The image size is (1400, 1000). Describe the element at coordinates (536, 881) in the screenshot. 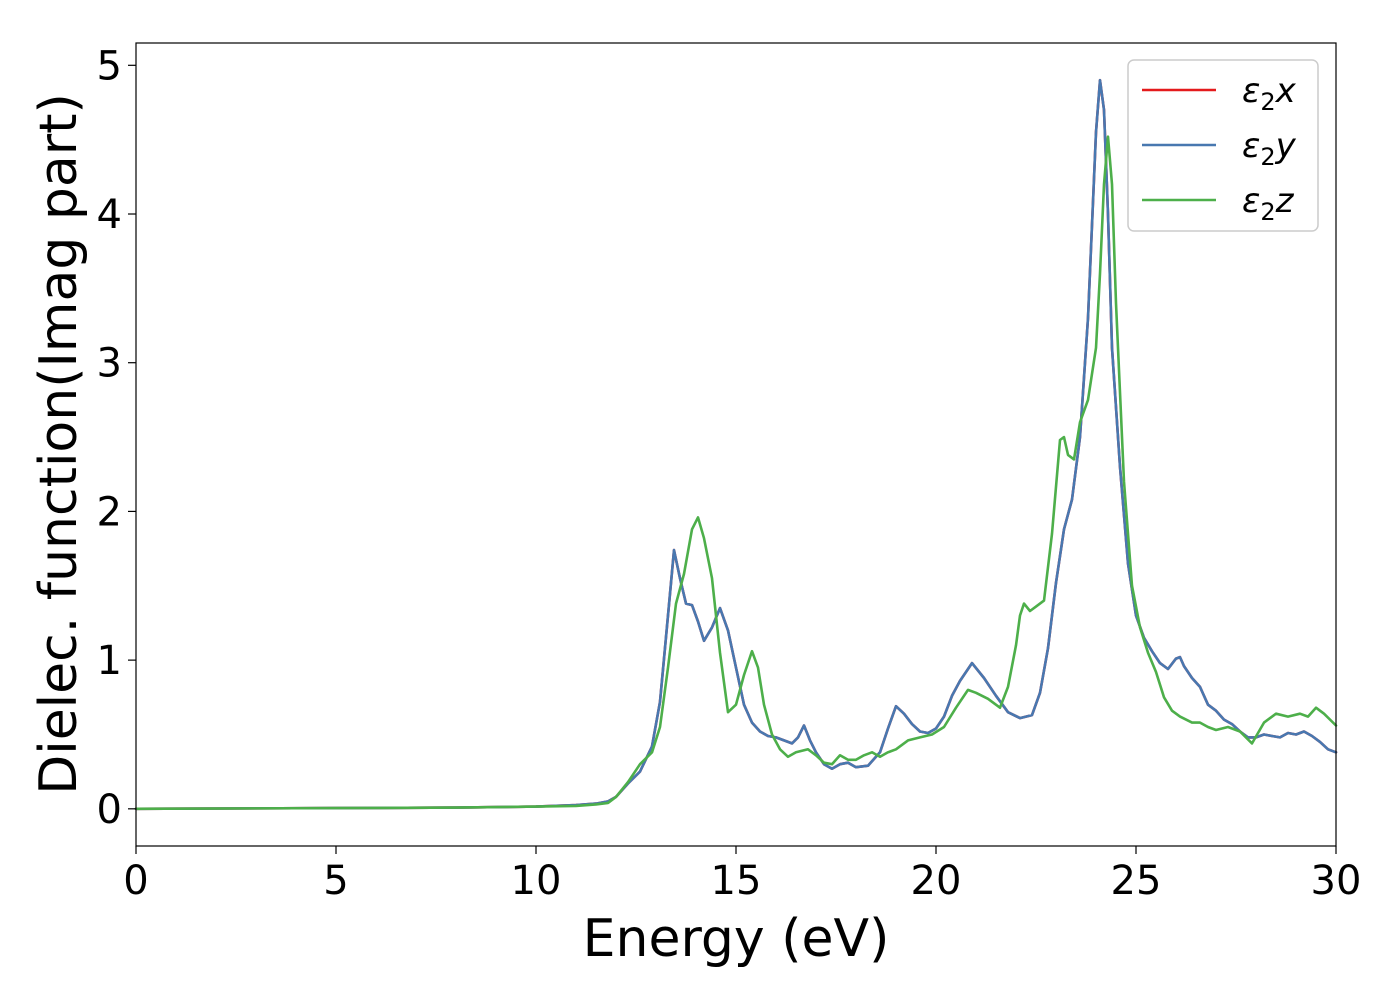

I see `x-tick-label: 10` at that location.